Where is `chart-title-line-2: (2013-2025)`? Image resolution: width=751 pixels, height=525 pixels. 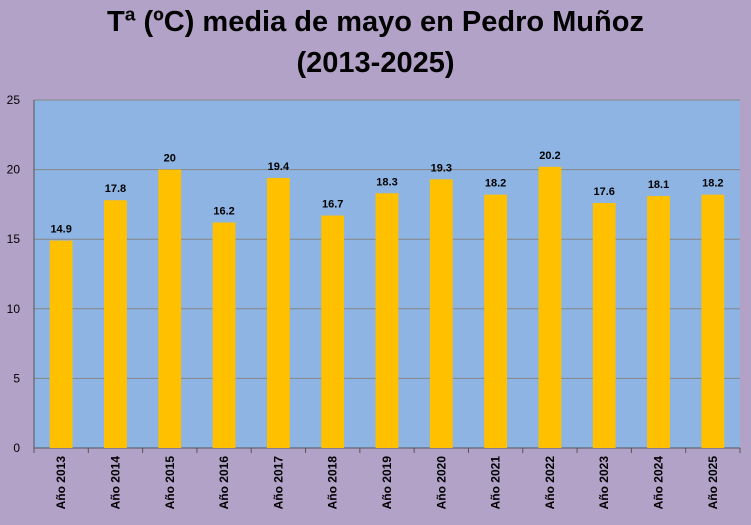
chart-title-line-2: (2013-2025) is located at coordinates (375, 63).